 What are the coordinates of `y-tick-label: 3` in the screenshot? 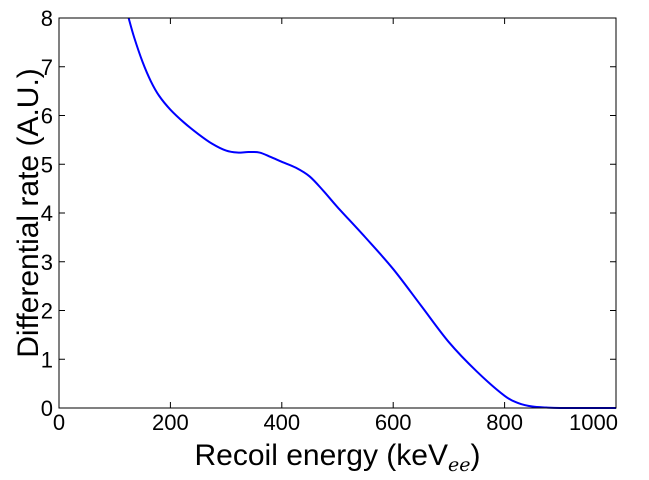 It's located at (47, 262).